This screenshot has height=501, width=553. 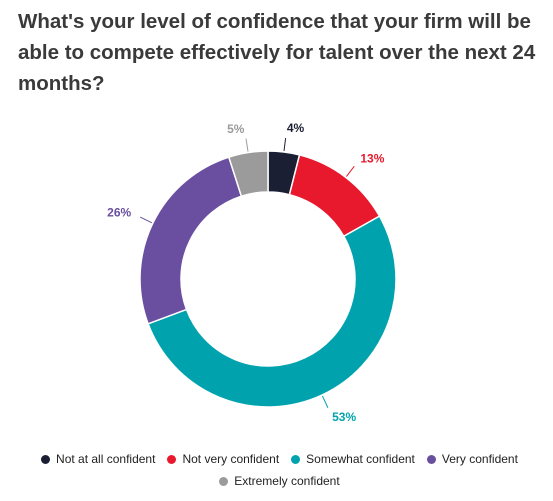 I want to click on slice-very-confident, so click(x=191, y=240).